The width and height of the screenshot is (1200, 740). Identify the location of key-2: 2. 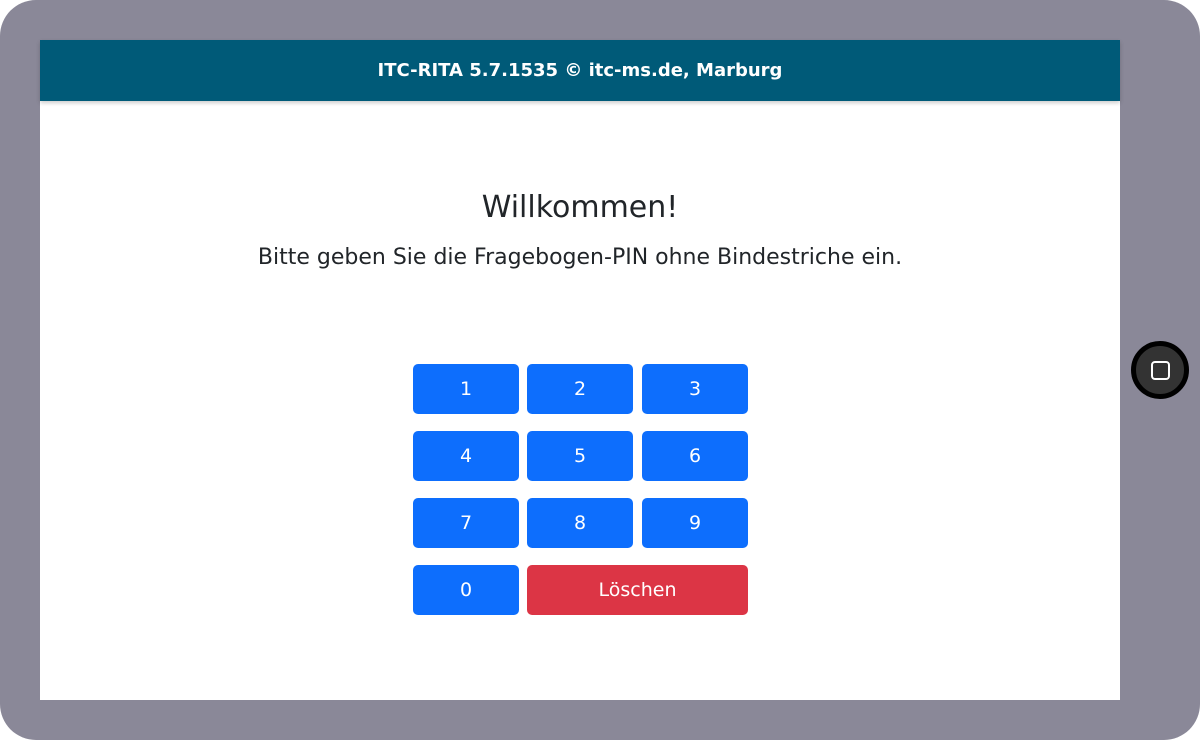
(580, 389).